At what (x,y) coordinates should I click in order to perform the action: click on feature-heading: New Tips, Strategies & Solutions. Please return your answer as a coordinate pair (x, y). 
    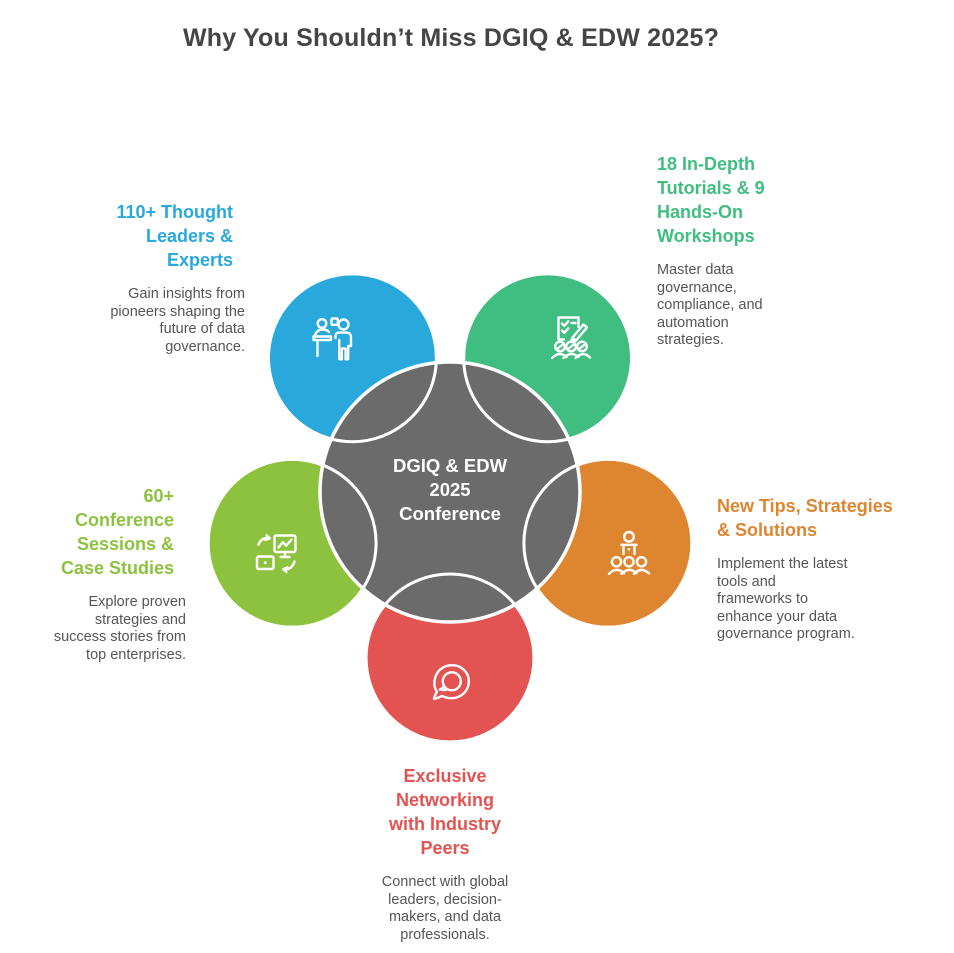
    Looking at the image, I should click on (805, 518).